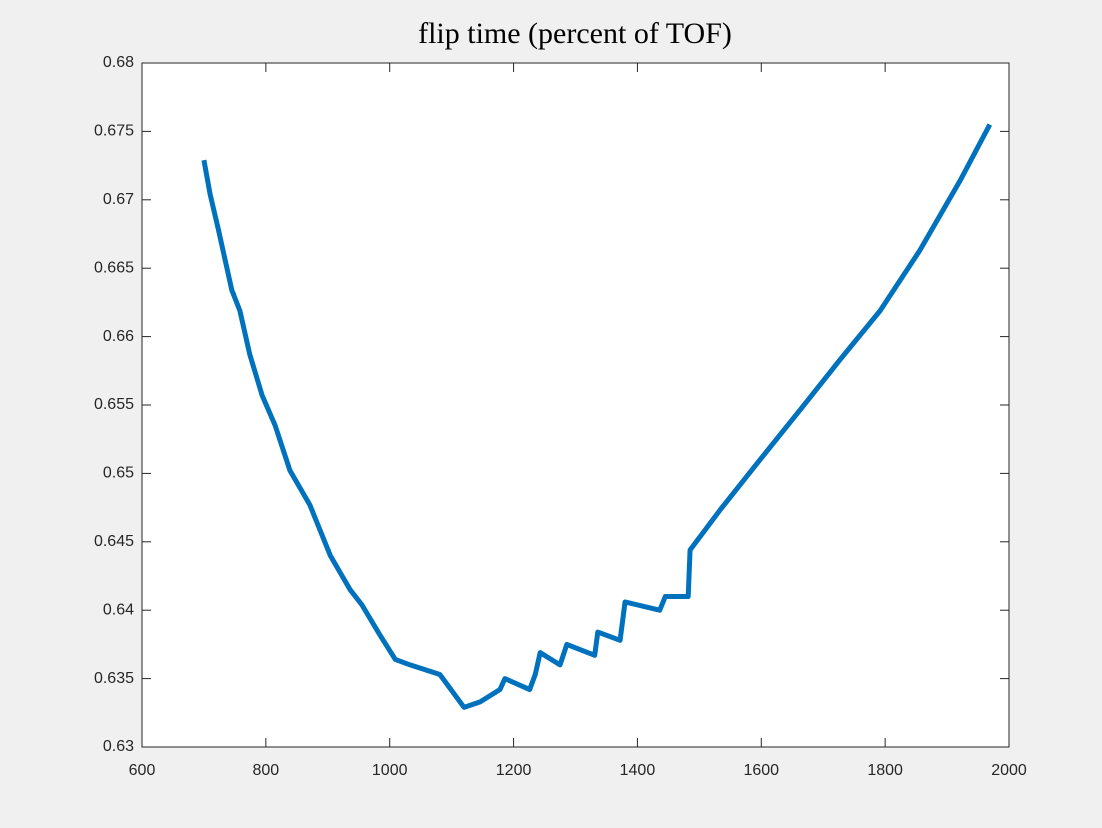  Describe the element at coordinates (390, 770) in the screenshot. I see `x-tick-label: 1000` at that location.